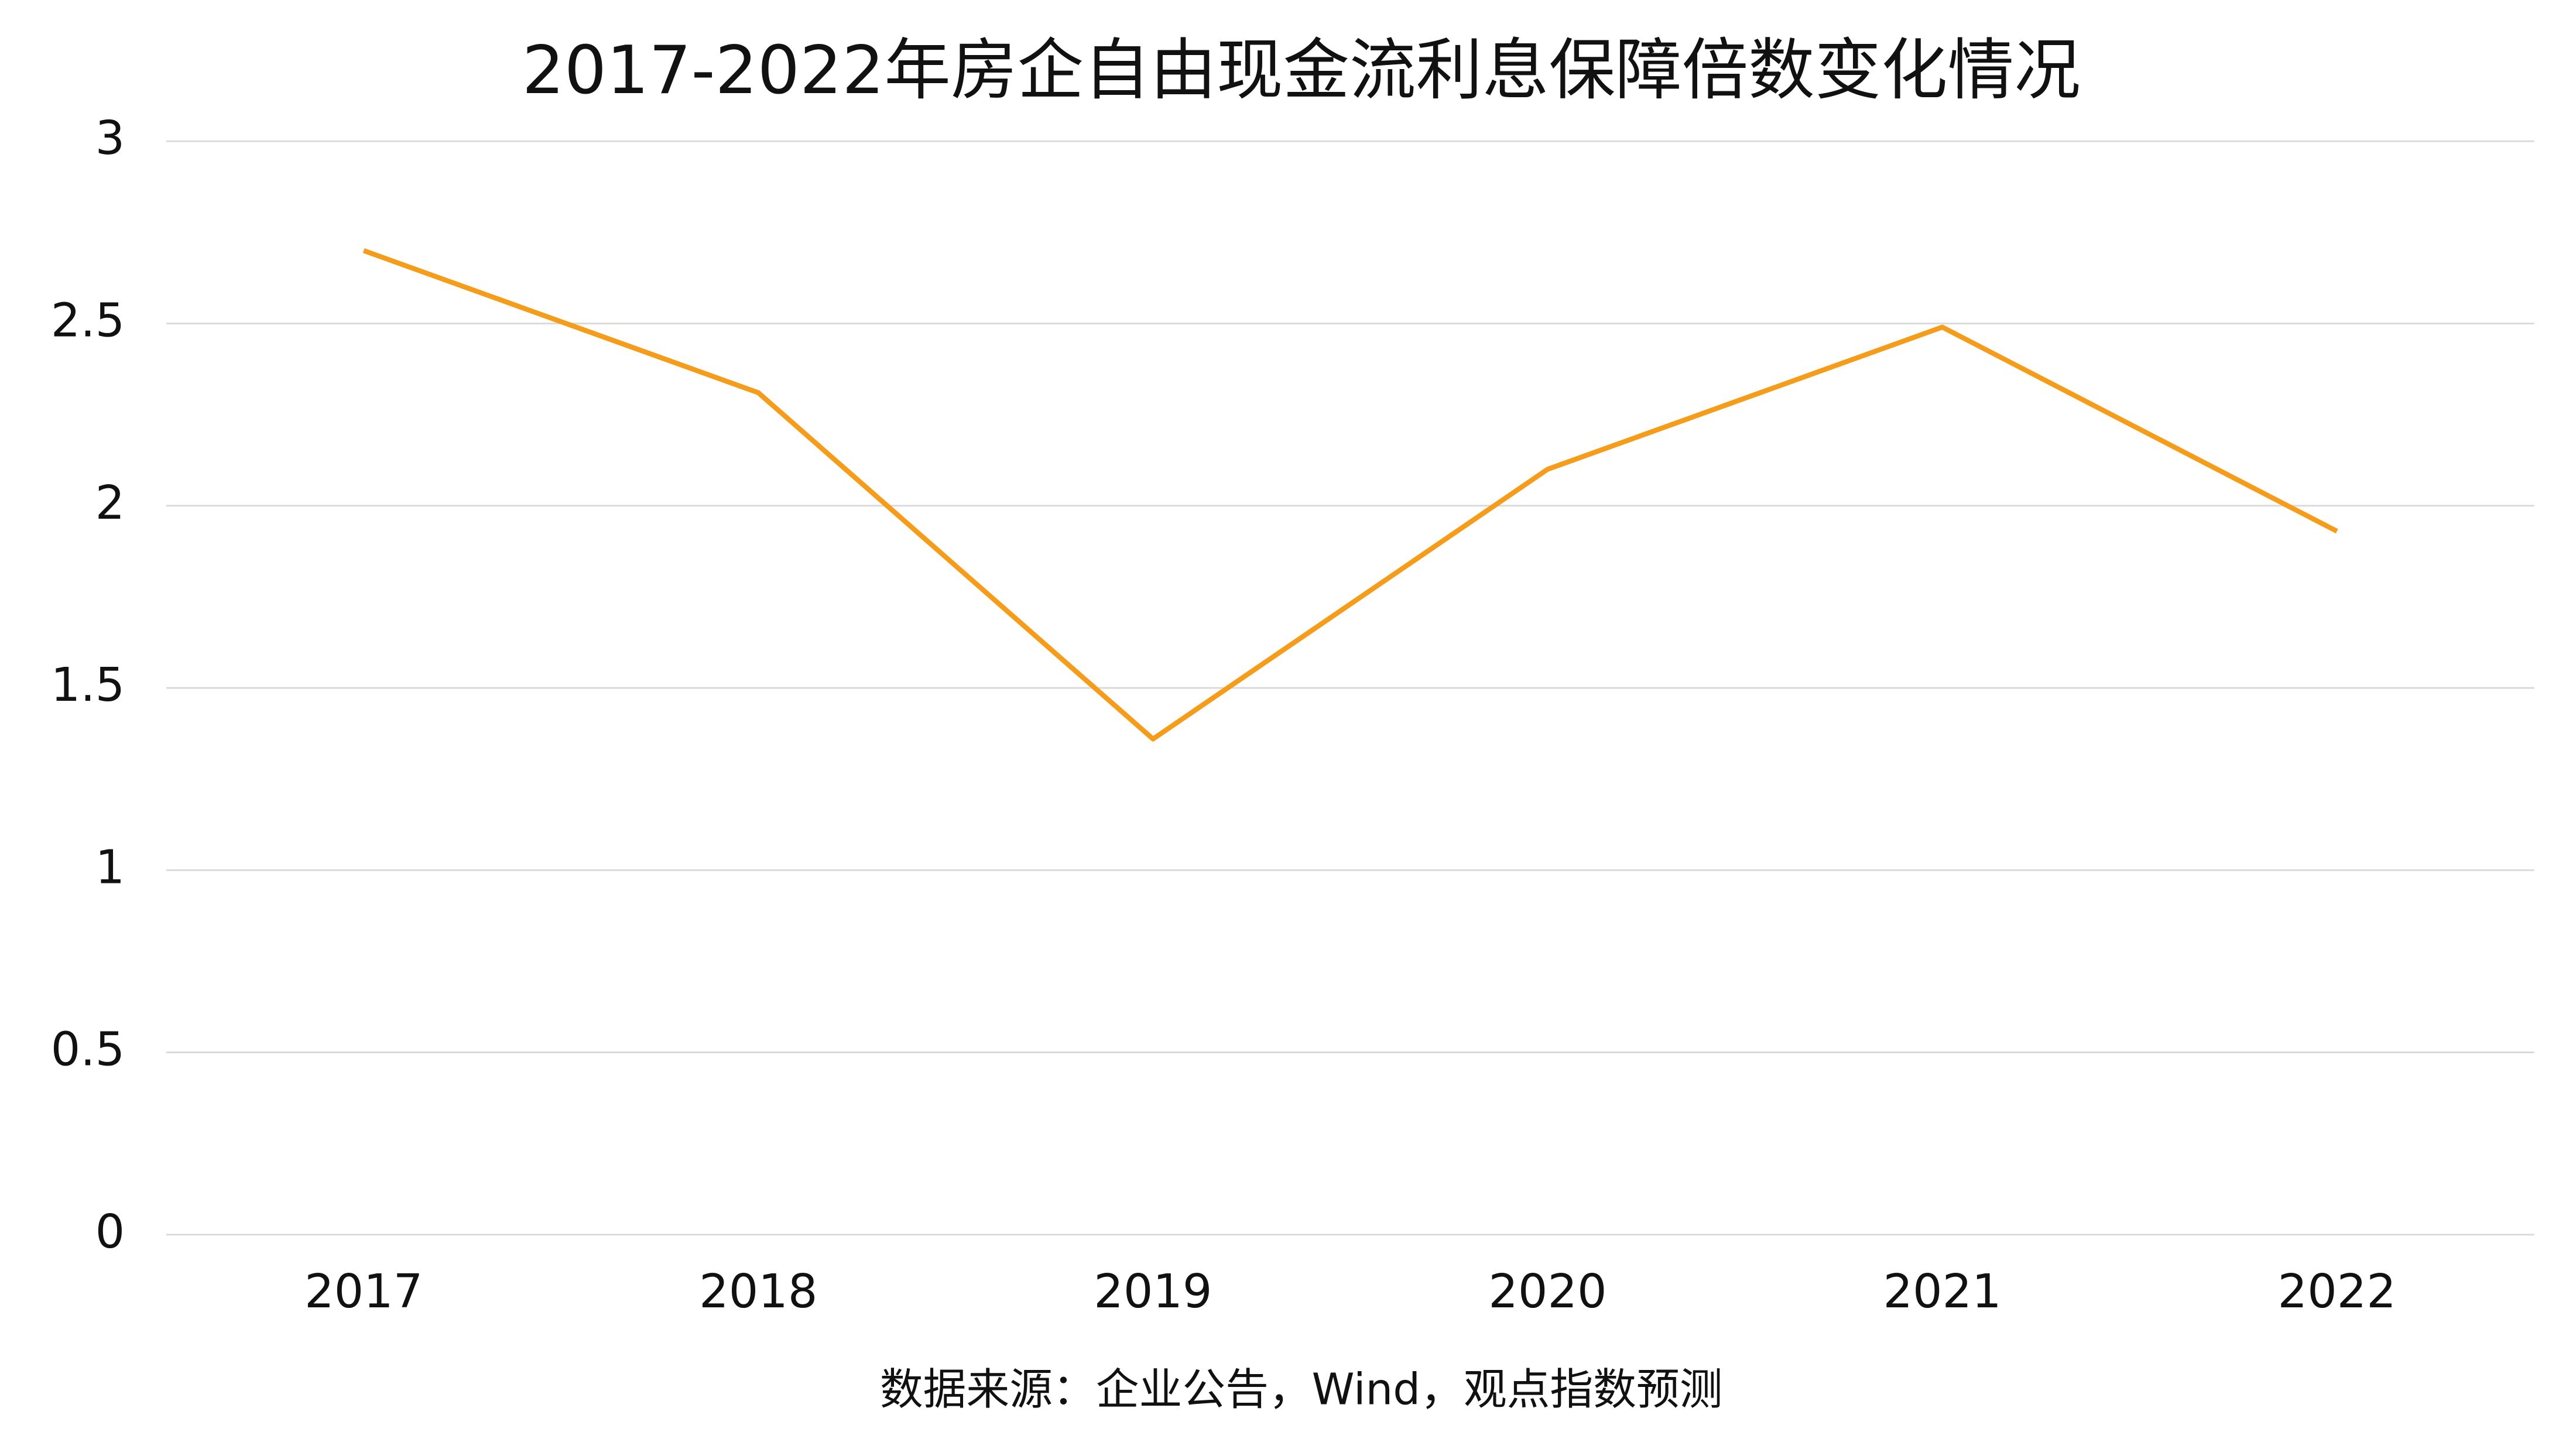 The width and height of the screenshot is (2576, 1449). What do you see at coordinates (1547, 1291) in the screenshot?
I see `x-tick-label: 2020` at bounding box center [1547, 1291].